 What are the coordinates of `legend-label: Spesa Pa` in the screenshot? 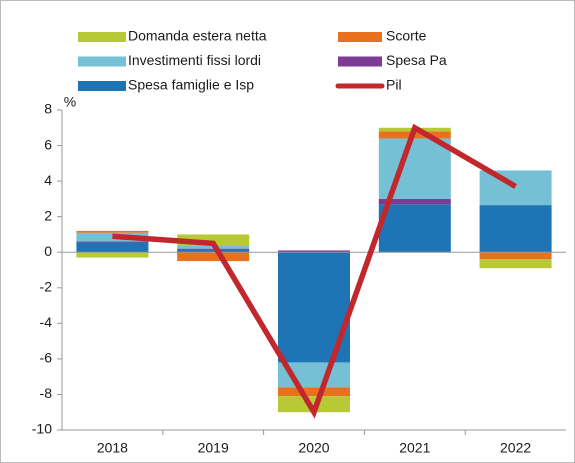 It's located at (416, 60).